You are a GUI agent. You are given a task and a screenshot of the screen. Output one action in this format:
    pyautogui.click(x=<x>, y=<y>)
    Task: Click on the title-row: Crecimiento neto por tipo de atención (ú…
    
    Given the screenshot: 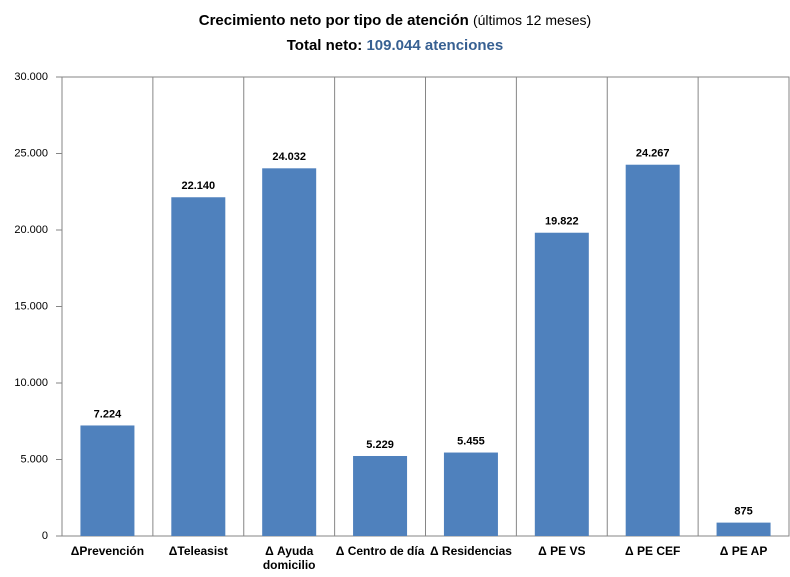 What is the action you would take?
    pyautogui.click(x=395, y=20)
    